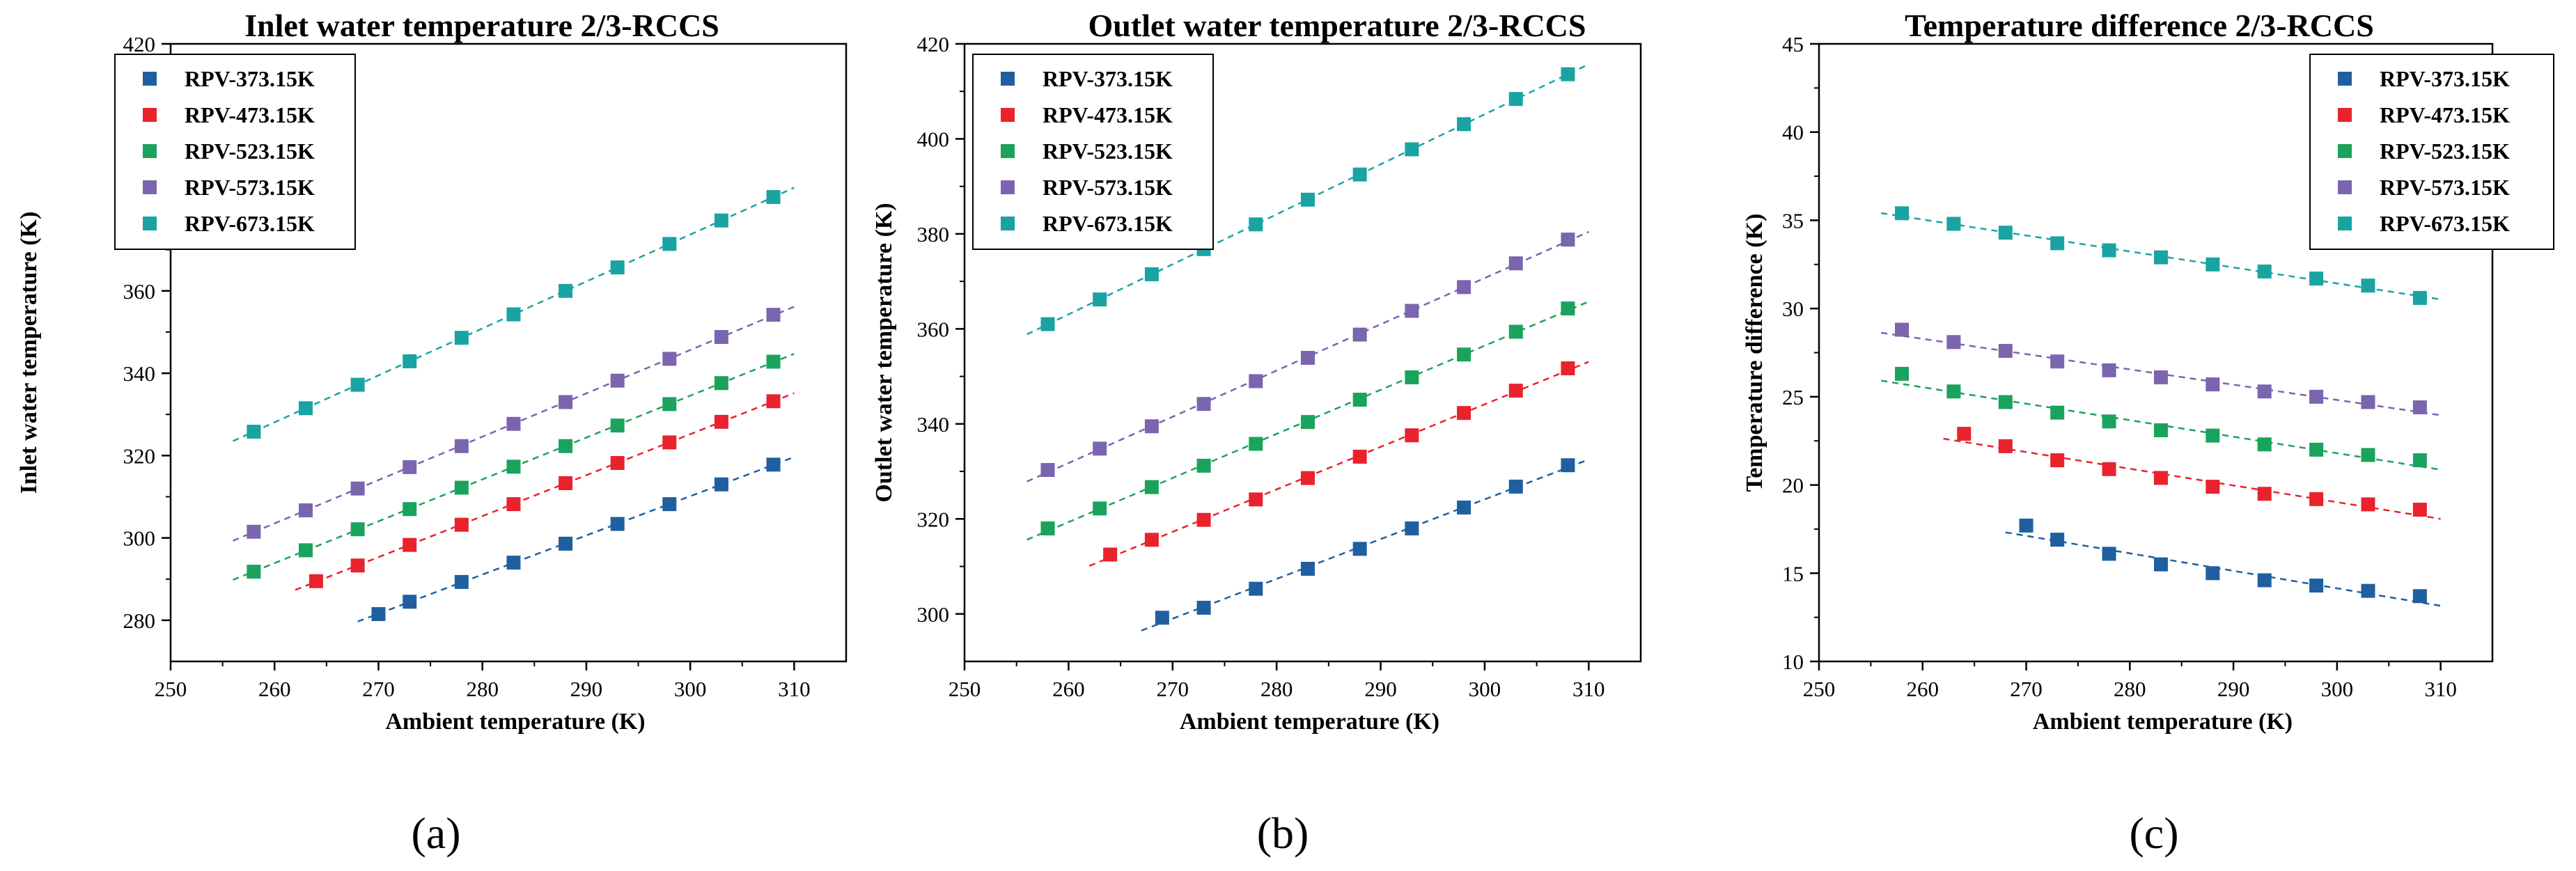 This screenshot has height=871, width=2576. I want to click on y-tick-label: 300, so click(139, 538).